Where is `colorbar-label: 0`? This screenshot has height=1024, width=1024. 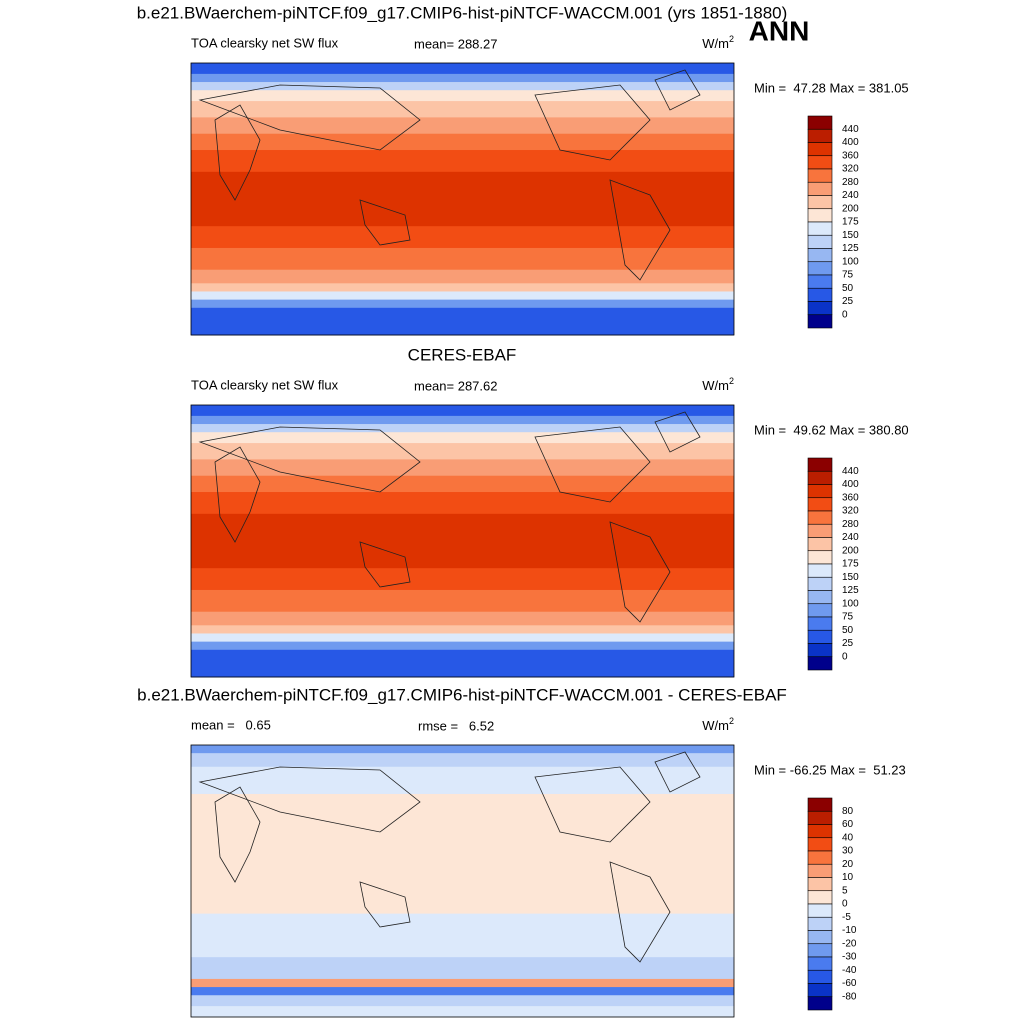
colorbar-label: 0 is located at coordinates (845, 314).